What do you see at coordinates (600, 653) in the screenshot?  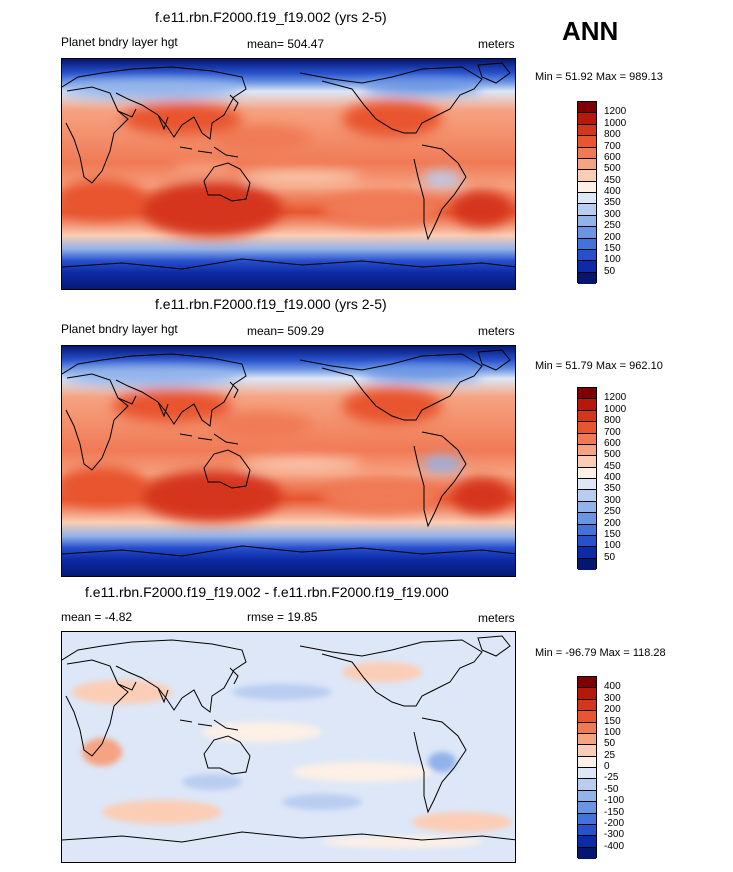 I see `panel-3-minmax: Min = -96.79 Max = 118.28` at bounding box center [600, 653].